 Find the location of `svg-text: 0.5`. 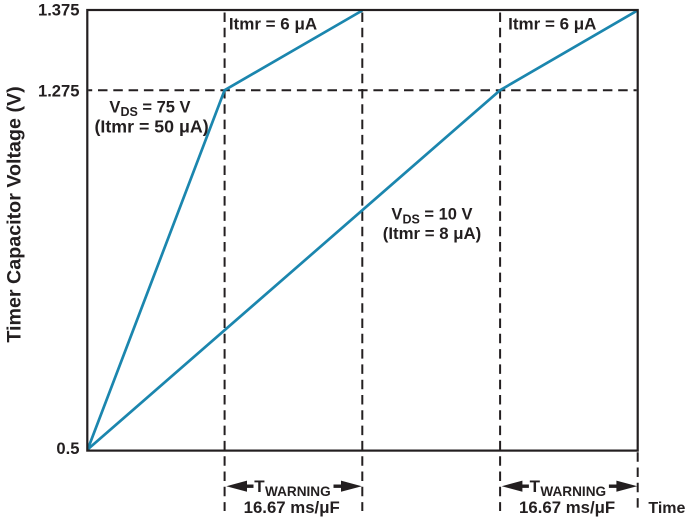

svg-text: 0.5 is located at coordinates (67, 448).